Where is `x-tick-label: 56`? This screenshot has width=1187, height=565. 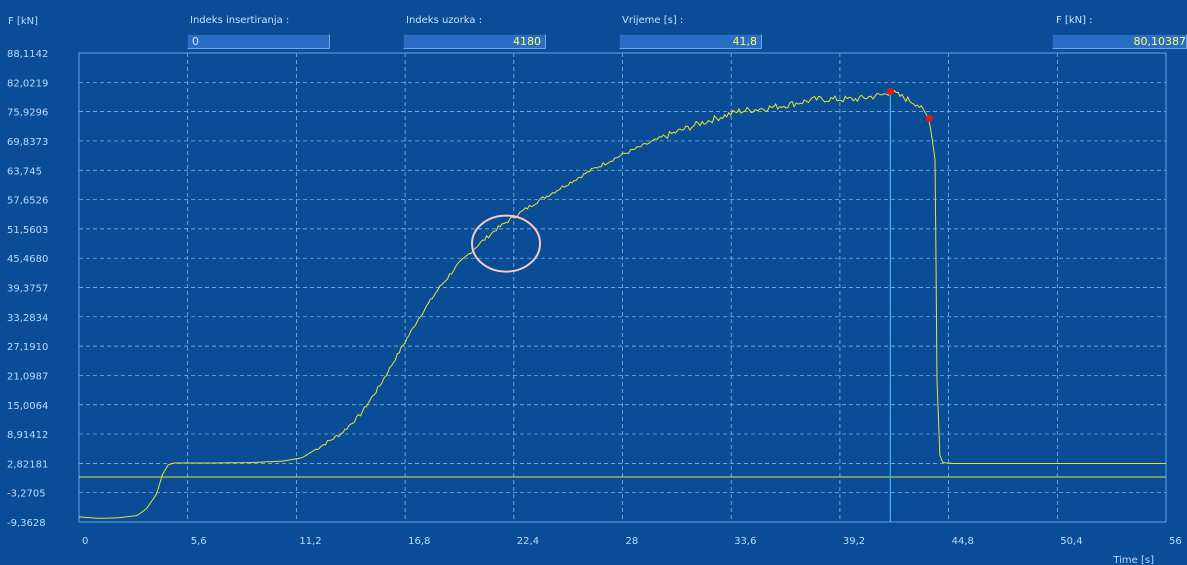 x-tick-label: 56 is located at coordinates (1175, 541).